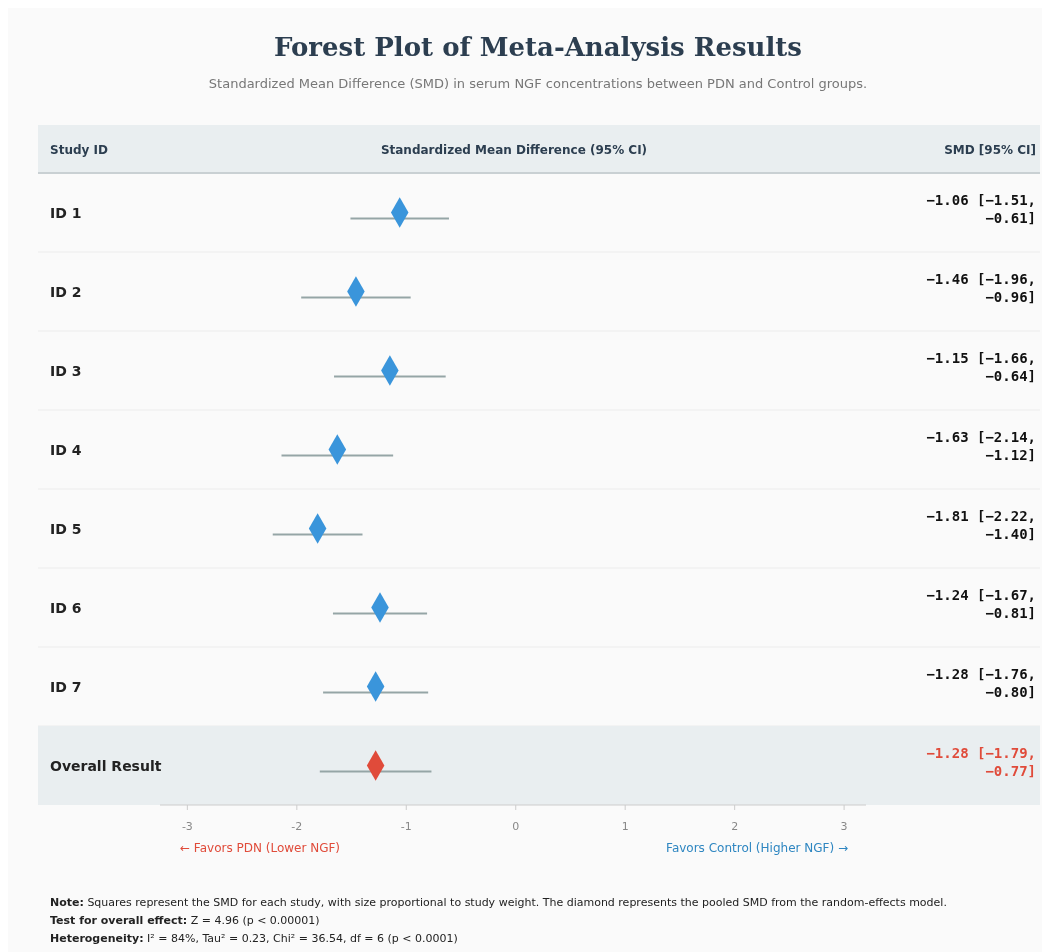 The width and height of the screenshot is (1050, 952). I want to click on y-tick-label: ID 7, so click(66, 686).